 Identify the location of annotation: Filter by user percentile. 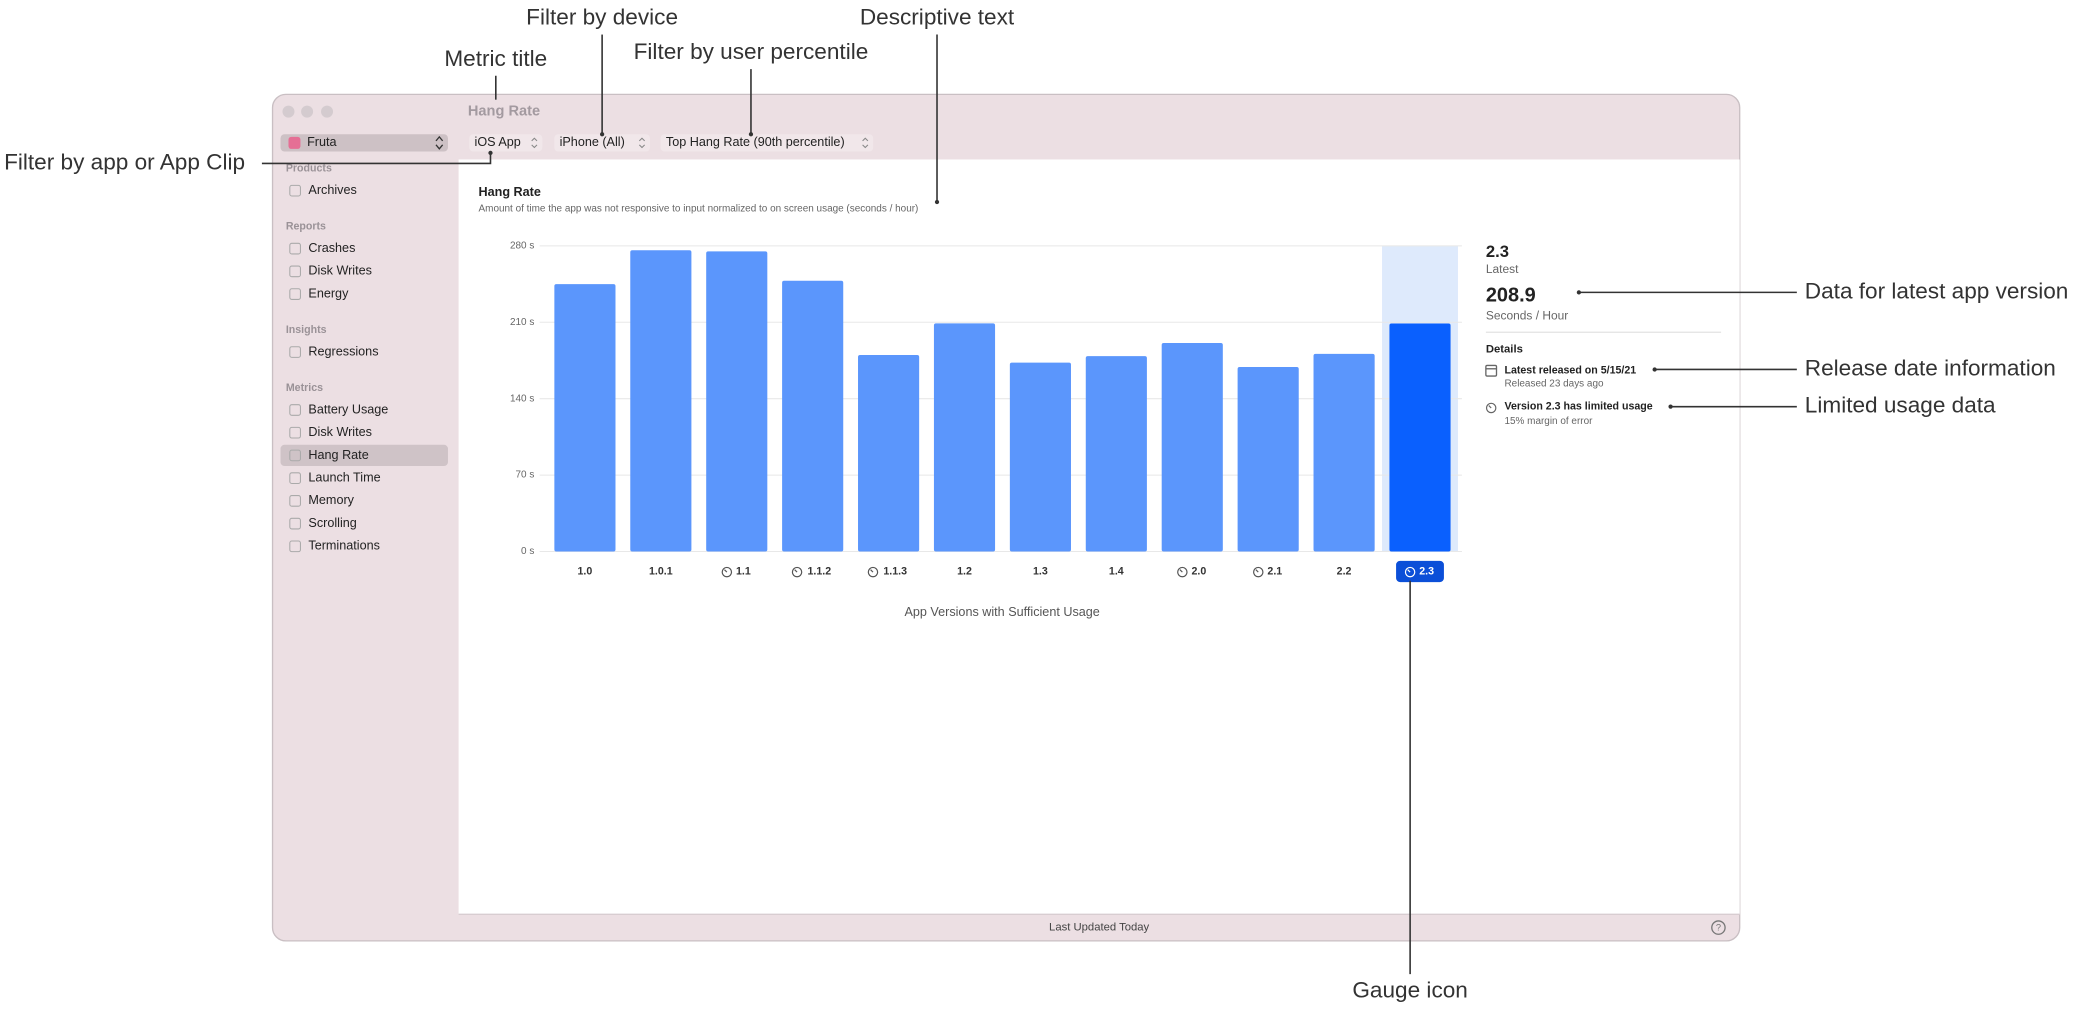
(751, 51).